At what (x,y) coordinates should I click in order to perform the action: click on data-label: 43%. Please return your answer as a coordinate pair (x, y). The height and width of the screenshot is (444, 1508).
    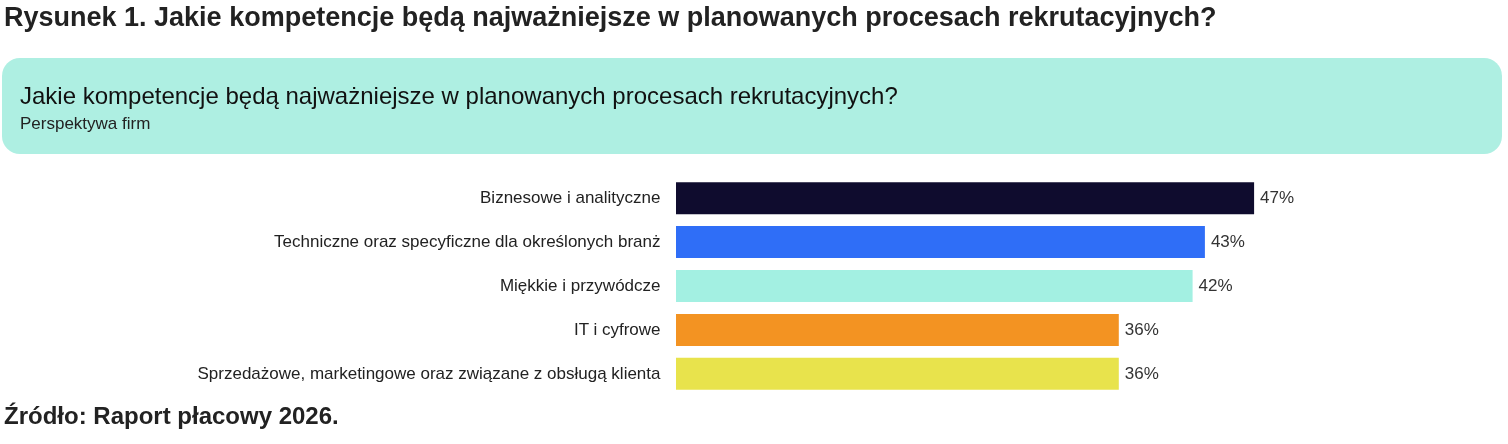
    Looking at the image, I should click on (1227, 242).